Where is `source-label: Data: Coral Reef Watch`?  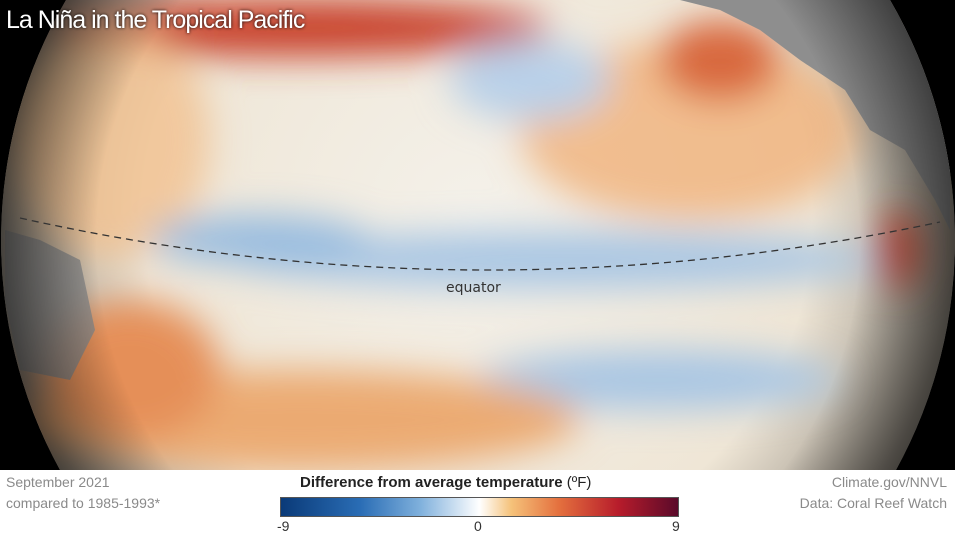 source-label: Data: Coral Reef Watch is located at coordinates (873, 503).